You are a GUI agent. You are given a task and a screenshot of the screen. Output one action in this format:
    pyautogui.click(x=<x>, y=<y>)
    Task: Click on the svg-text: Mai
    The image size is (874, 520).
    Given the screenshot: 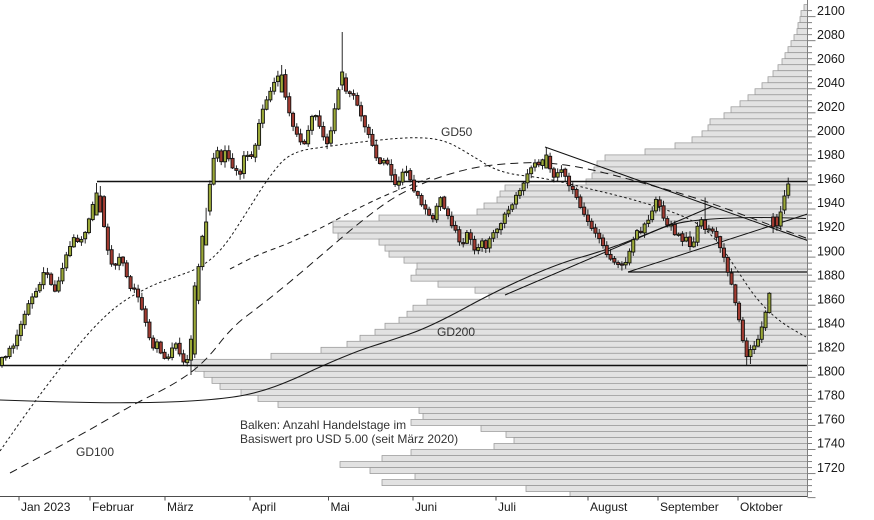 What is the action you would take?
    pyautogui.click(x=340, y=507)
    